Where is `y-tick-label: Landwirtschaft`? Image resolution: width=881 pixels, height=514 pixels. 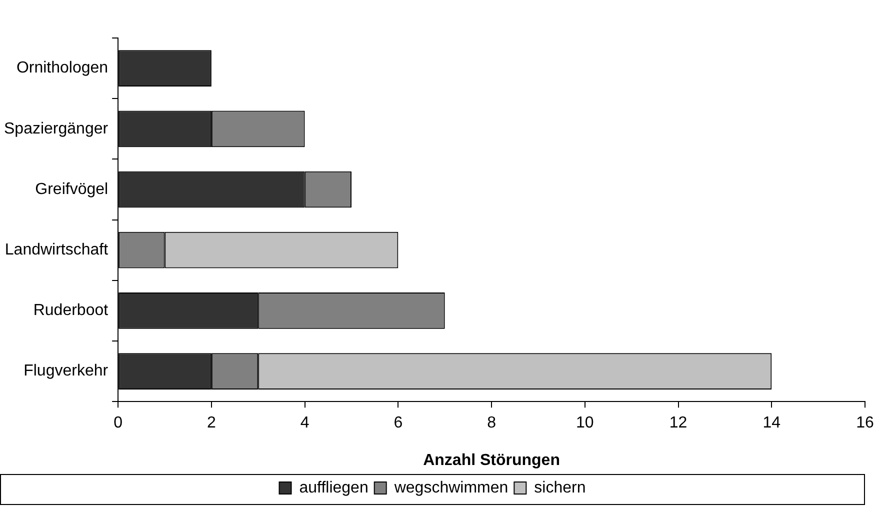 y-tick-label: Landwirtschaft is located at coordinates (56, 250).